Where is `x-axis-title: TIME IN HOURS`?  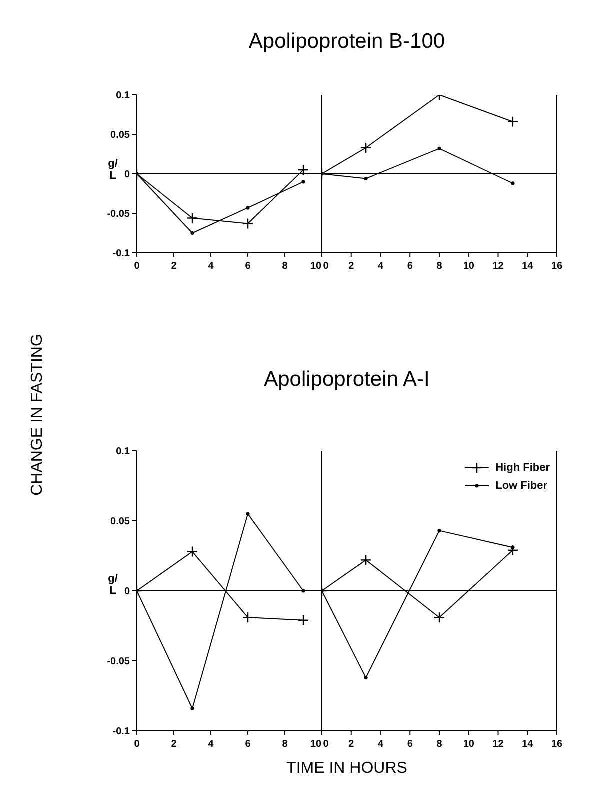
x-axis-title: TIME IN HOURS is located at coordinates (347, 769).